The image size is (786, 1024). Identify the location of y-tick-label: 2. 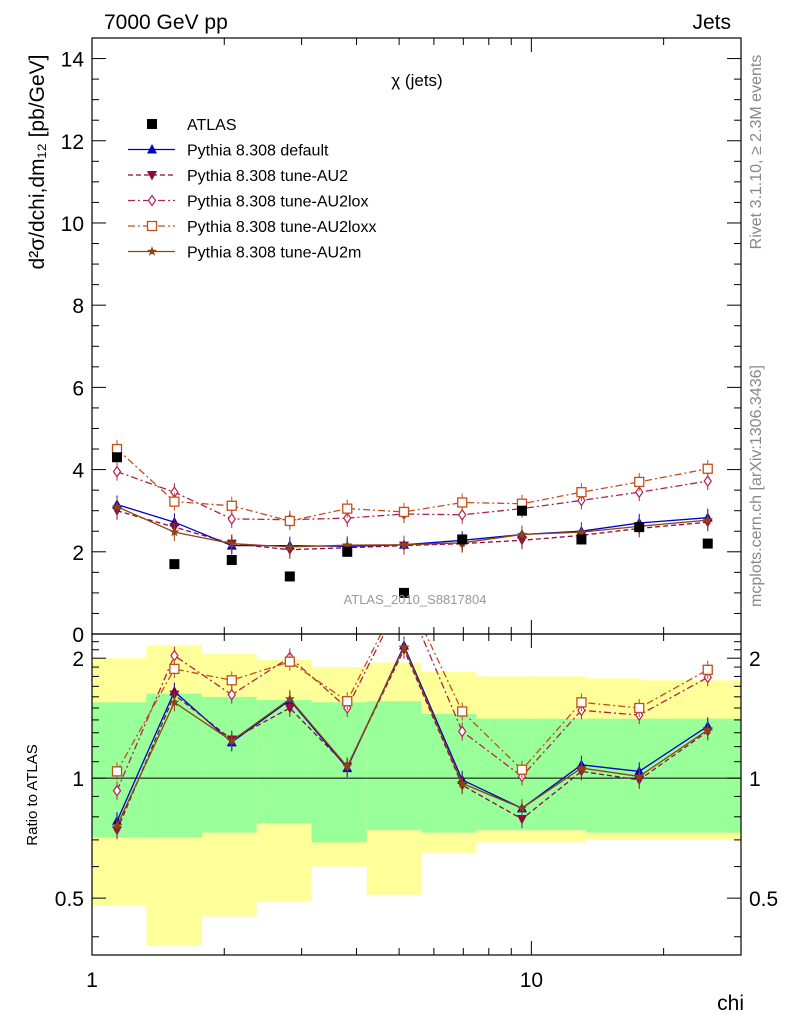
(78, 553).